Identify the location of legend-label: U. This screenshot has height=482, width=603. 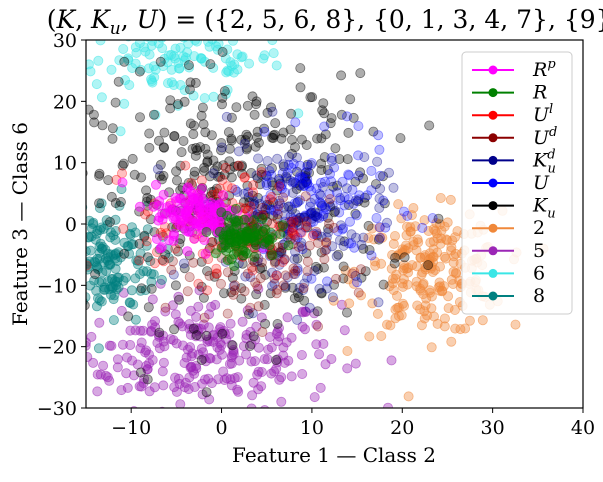
(541, 183).